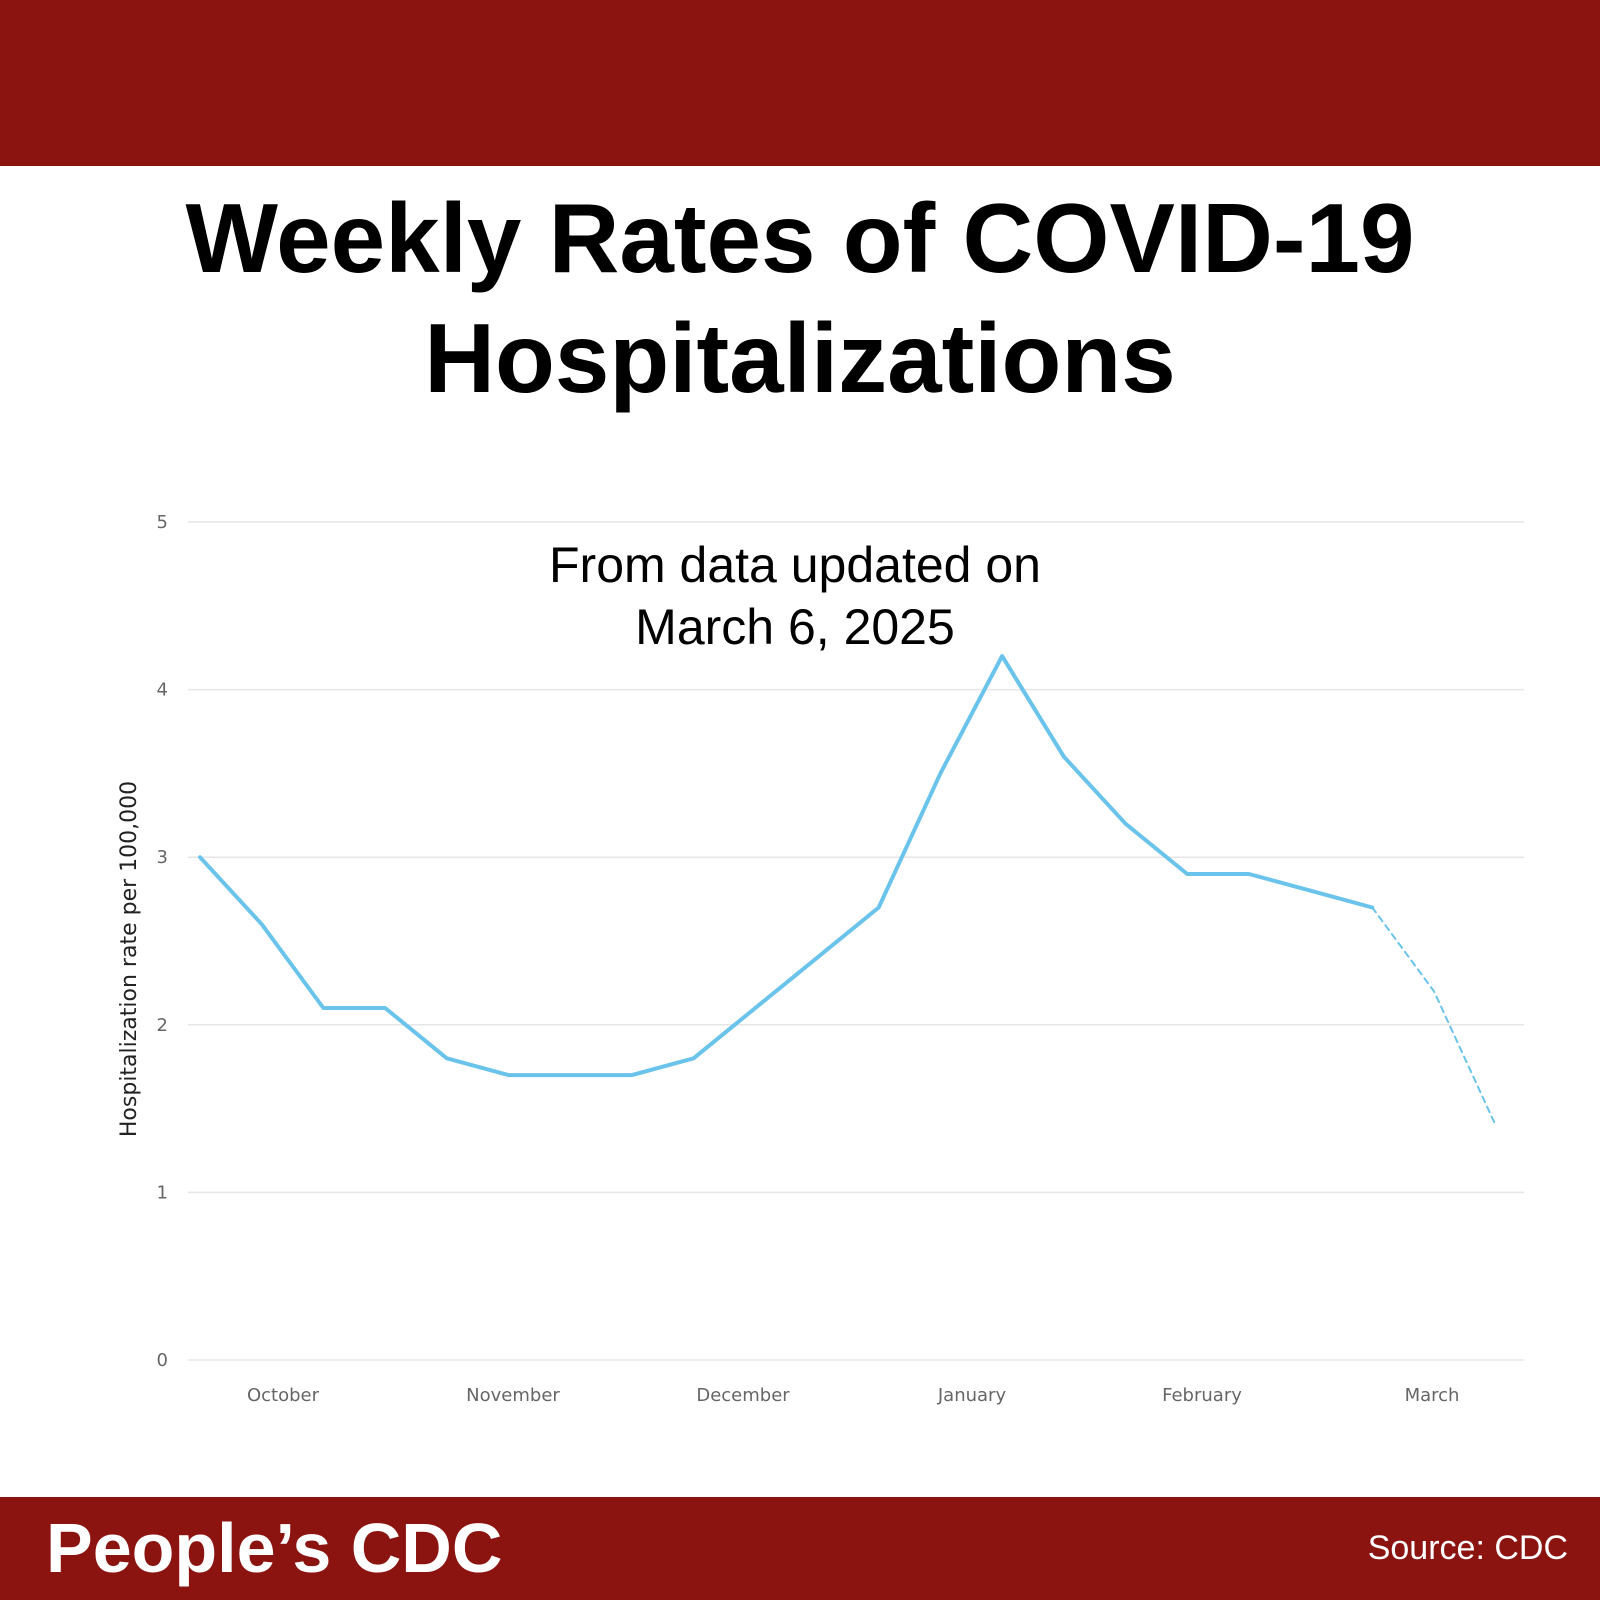 The height and width of the screenshot is (1600, 1600). I want to click on title-line-1: Weekly Rates of COVID-19, so click(800, 238).